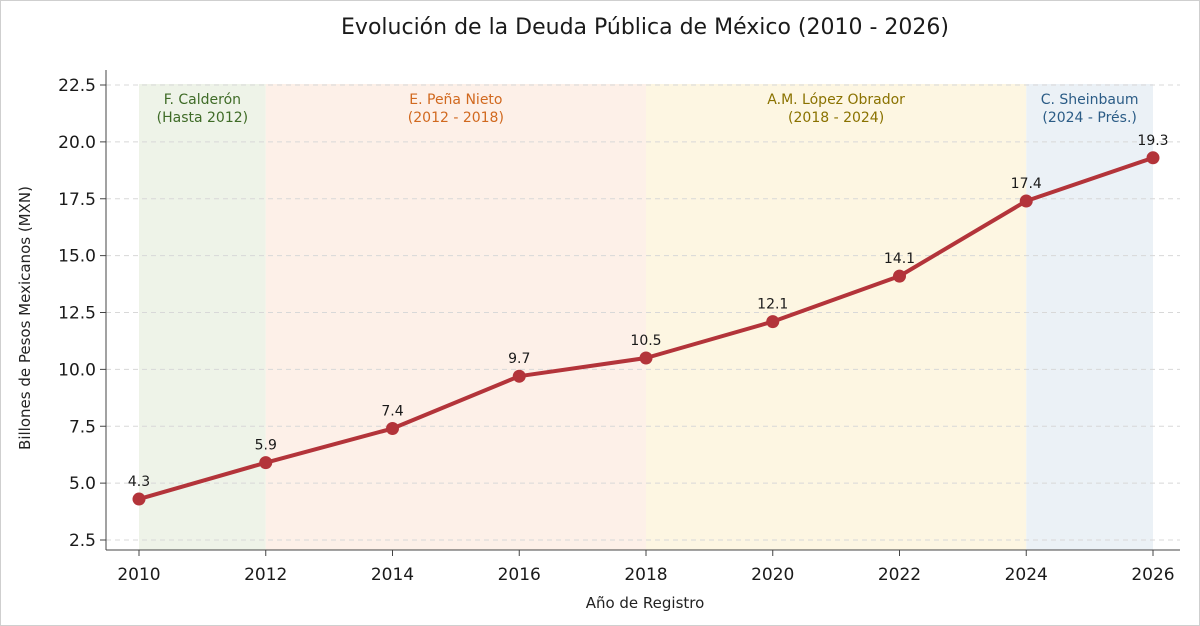  I want to click on y-tick-label-2: 7.5, so click(82, 427).